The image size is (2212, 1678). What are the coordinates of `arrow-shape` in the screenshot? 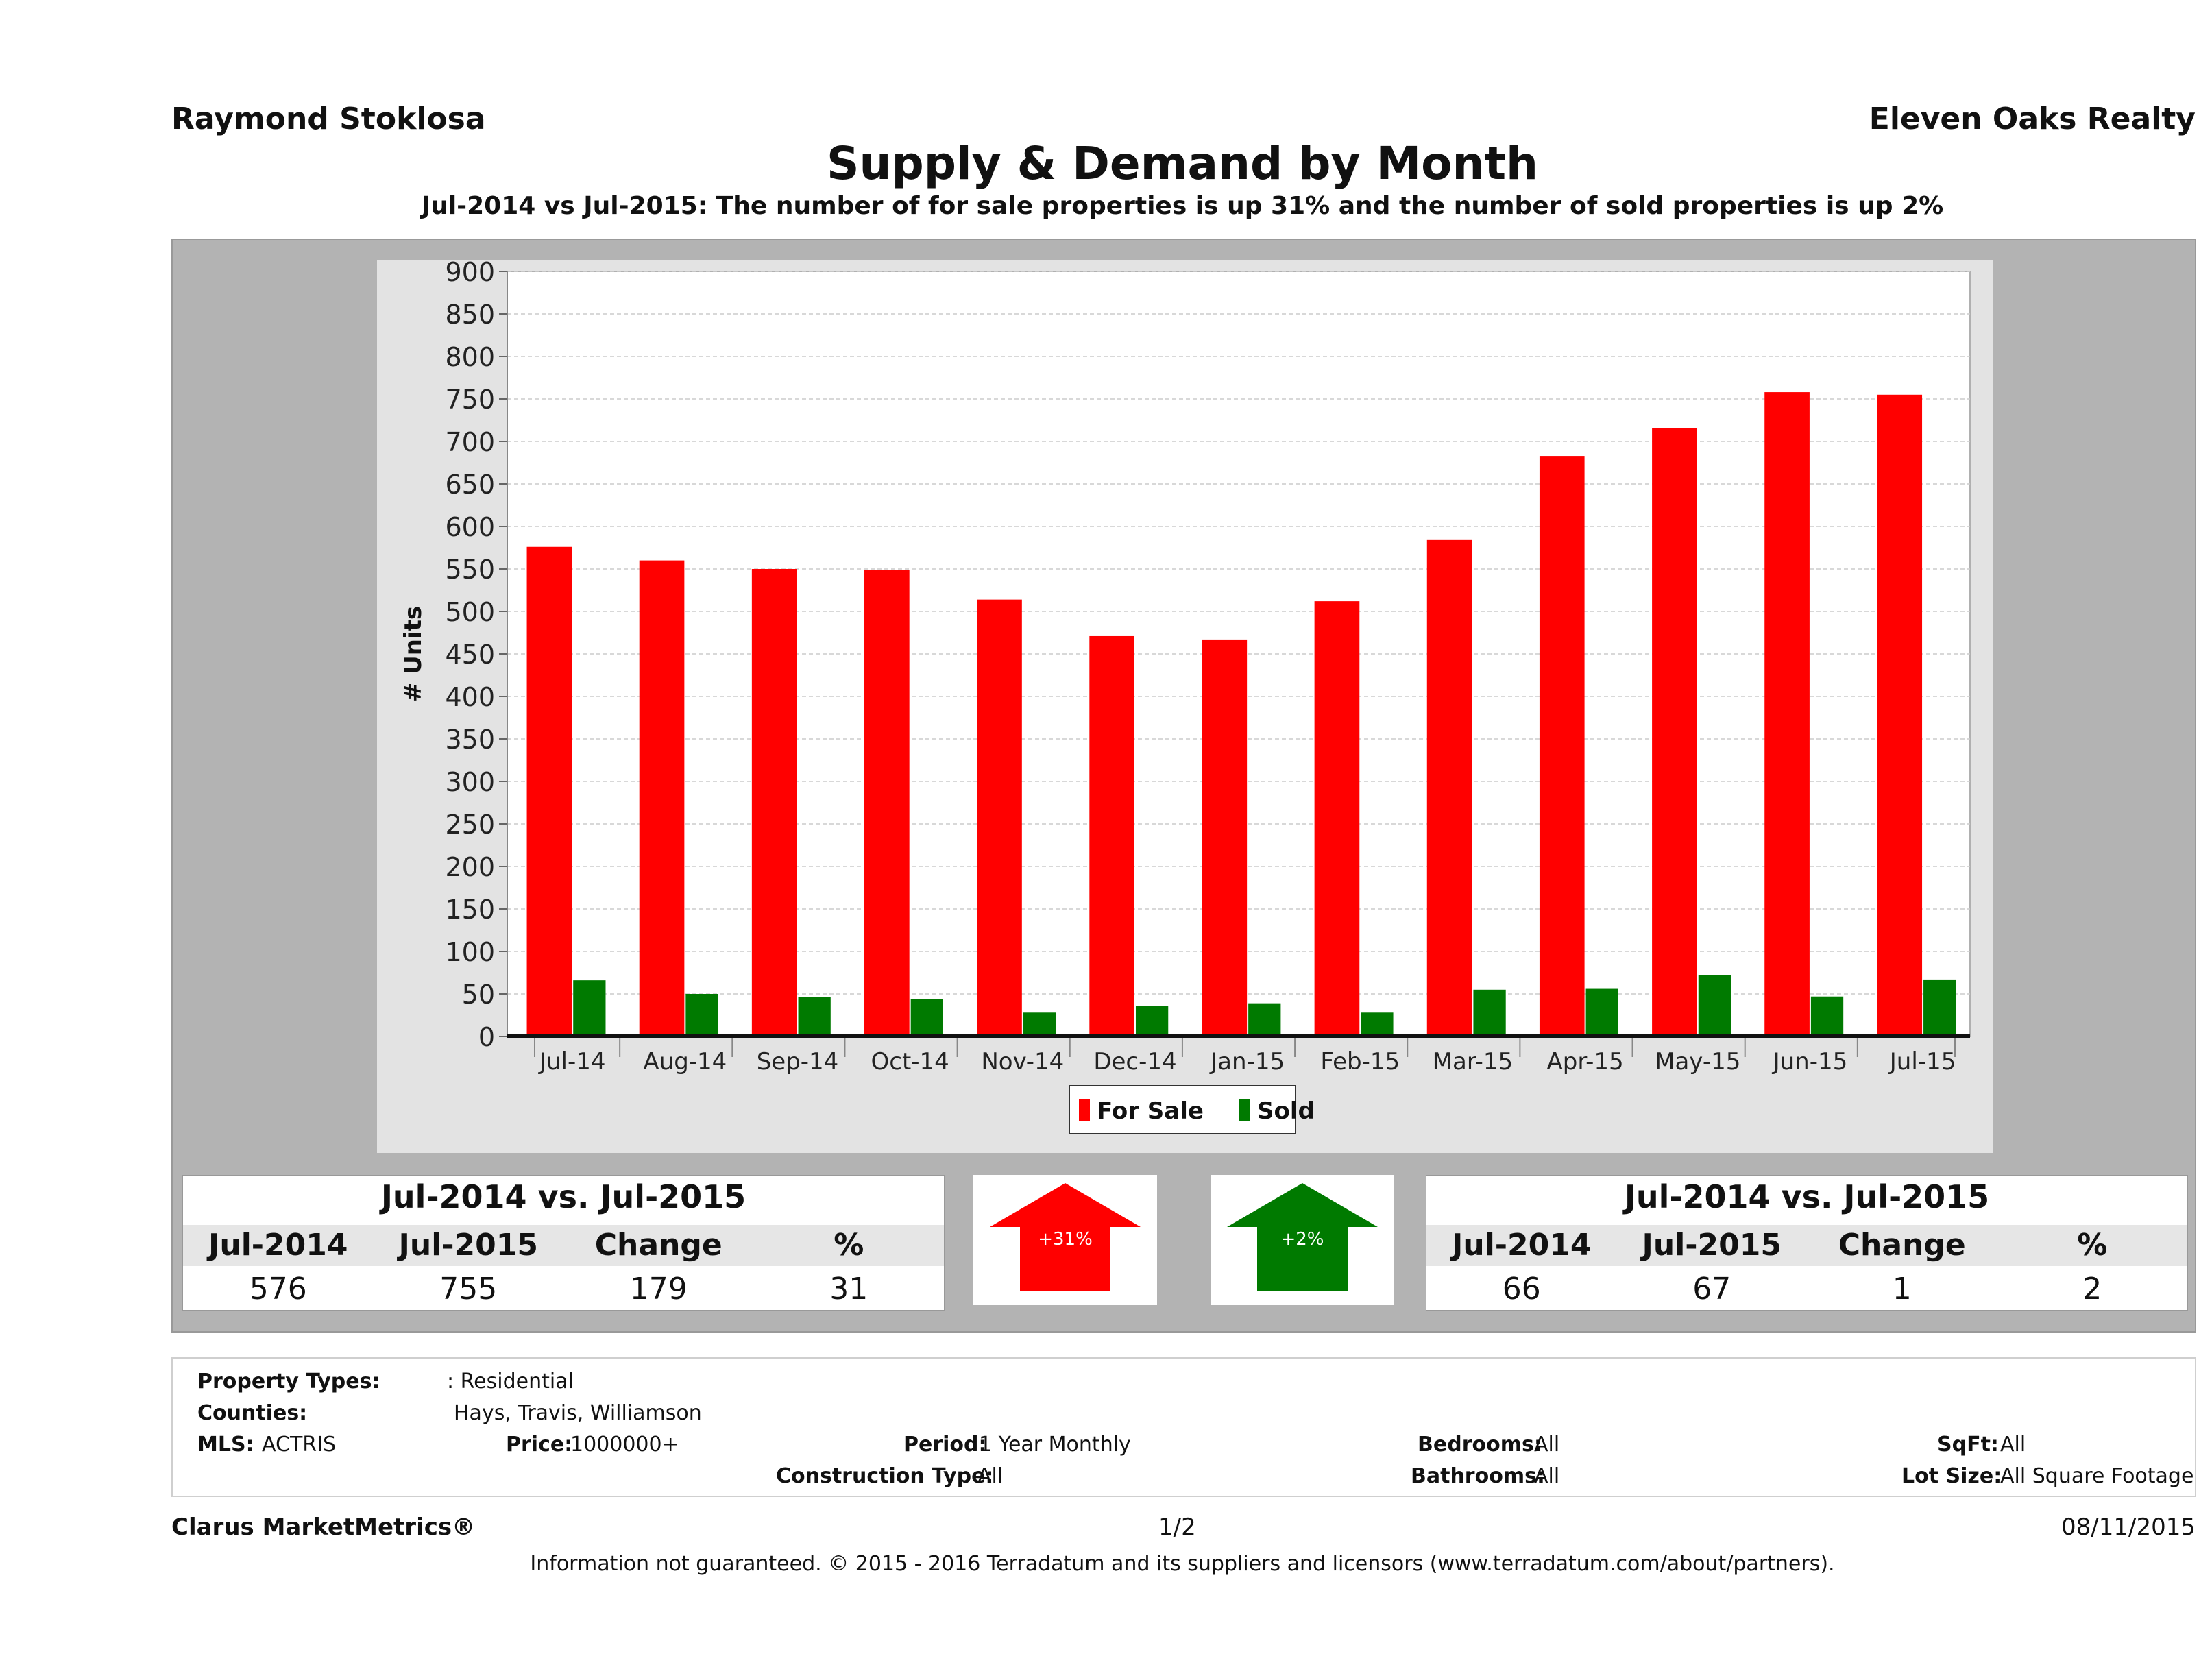 It's located at (1065, 1237).